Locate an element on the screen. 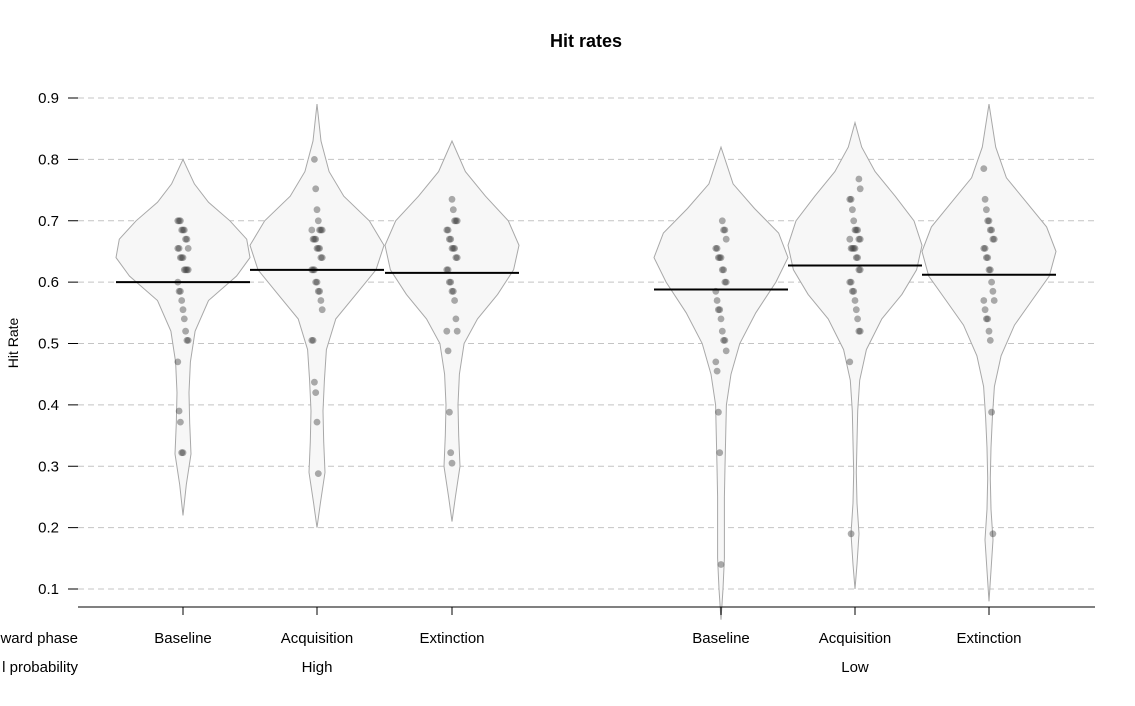  x-category-label: Acquisition is located at coordinates (855, 638).